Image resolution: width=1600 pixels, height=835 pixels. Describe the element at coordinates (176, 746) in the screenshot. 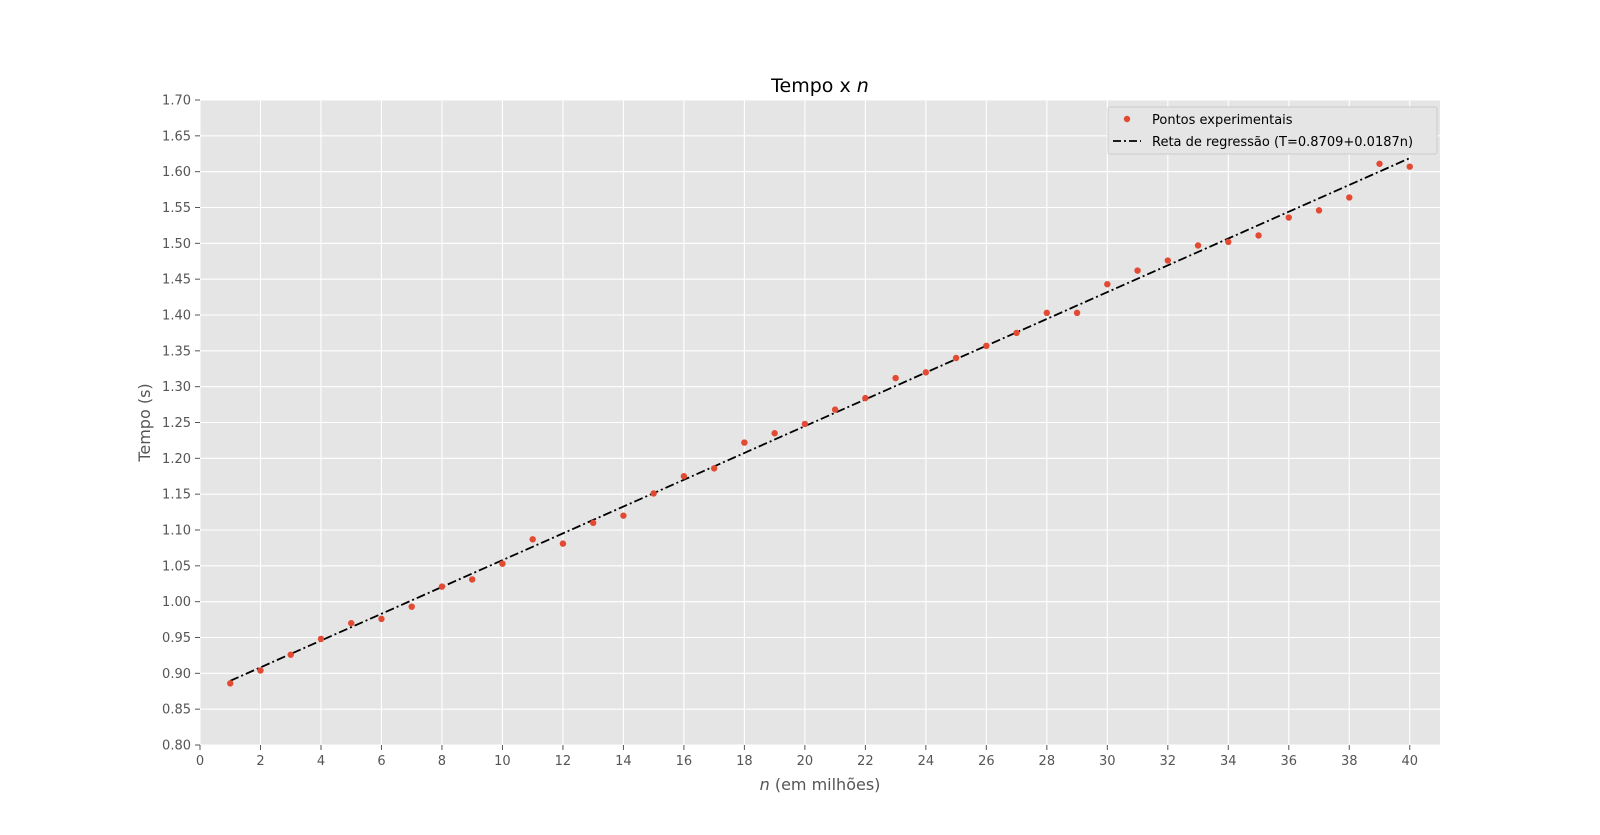

I see `y-tick-label: 0.80` at that location.